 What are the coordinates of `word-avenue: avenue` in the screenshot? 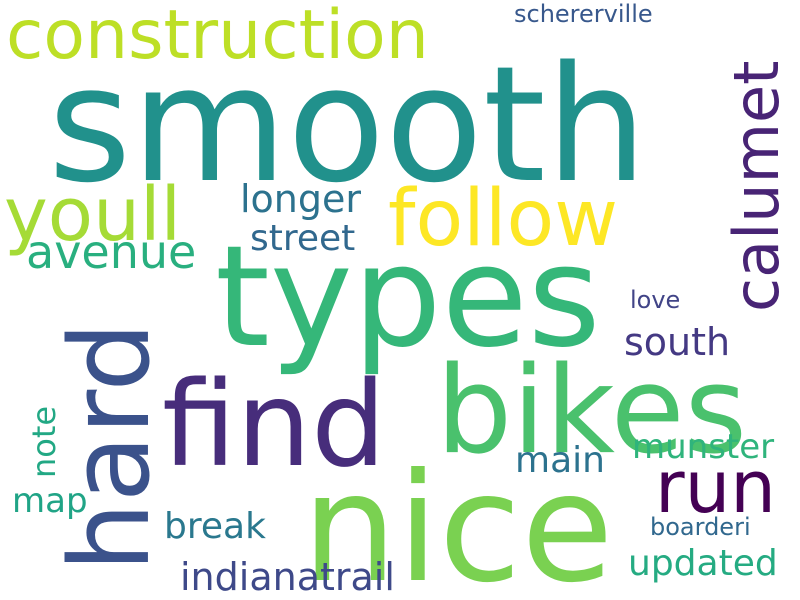 It's located at (111, 252).